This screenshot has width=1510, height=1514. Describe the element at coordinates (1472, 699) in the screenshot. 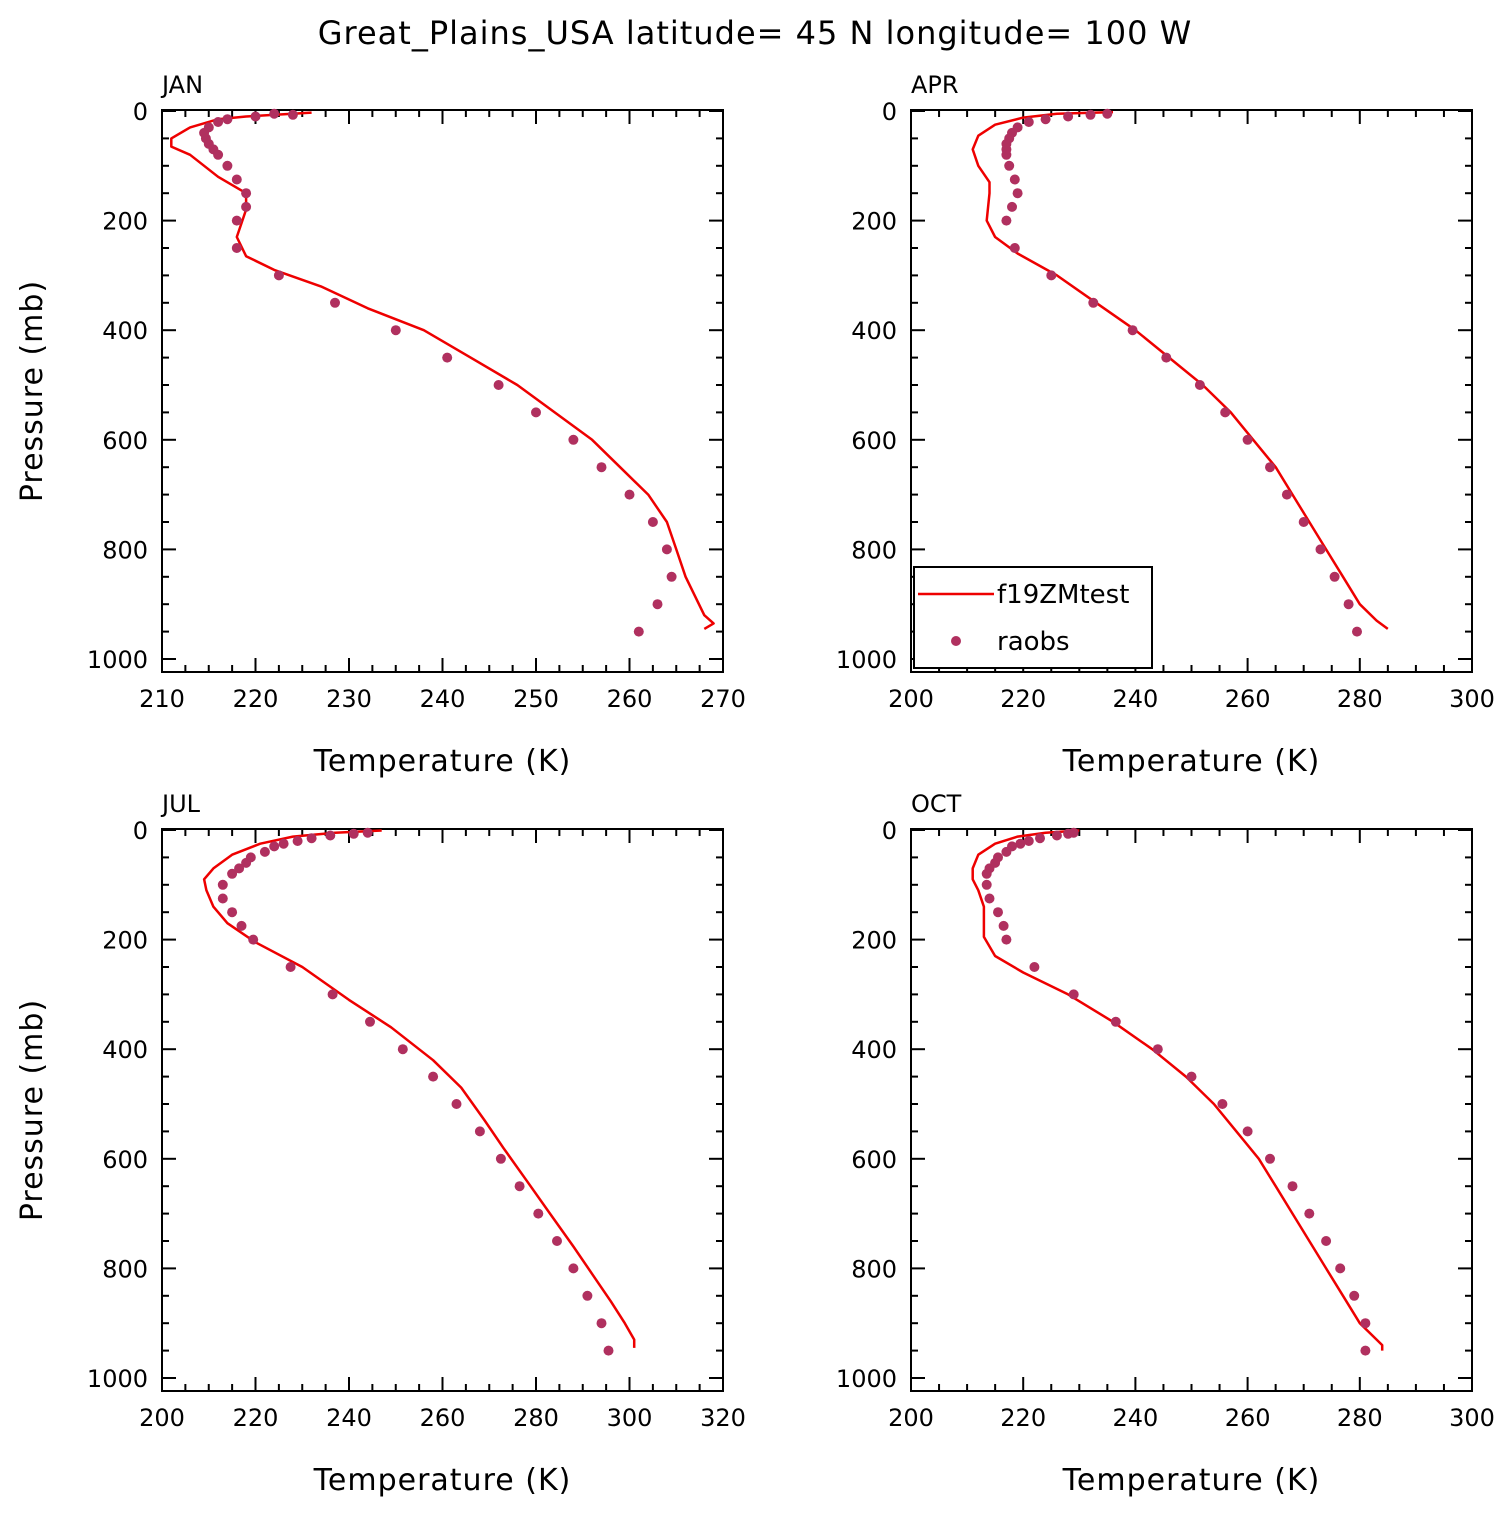

I see `x-tick-label: 300` at that location.